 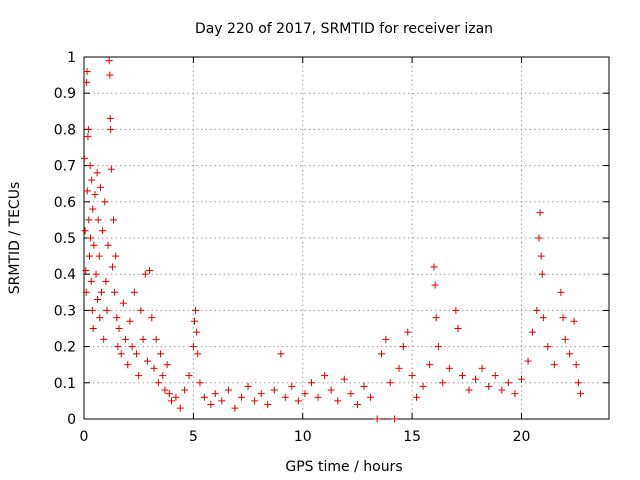 I want to click on y-tick-label: 0.3, so click(x=65, y=311).